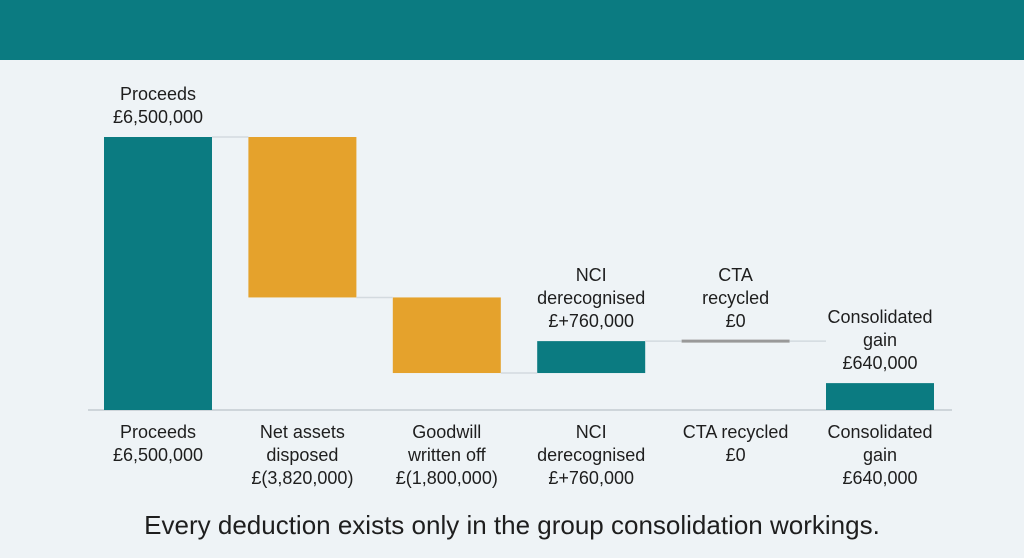 The height and width of the screenshot is (558, 1024). What do you see at coordinates (736, 443) in the screenshot?
I see `category-label: CTA recycled £0` at bounding box center [736, 443].